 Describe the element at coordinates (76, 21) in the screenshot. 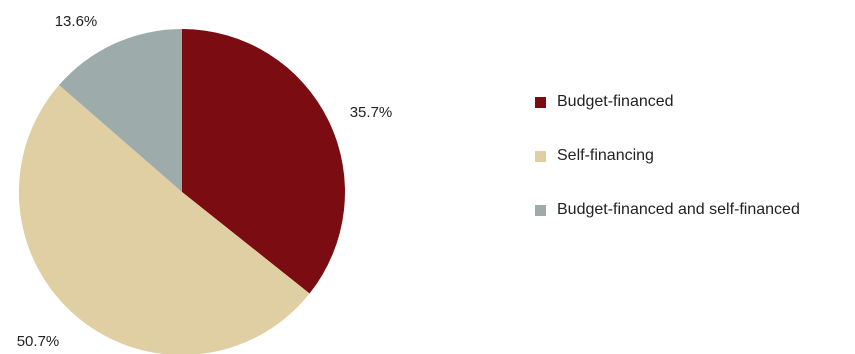

I see `data-label-budget-and-self-financed: 13.6%` at that location.